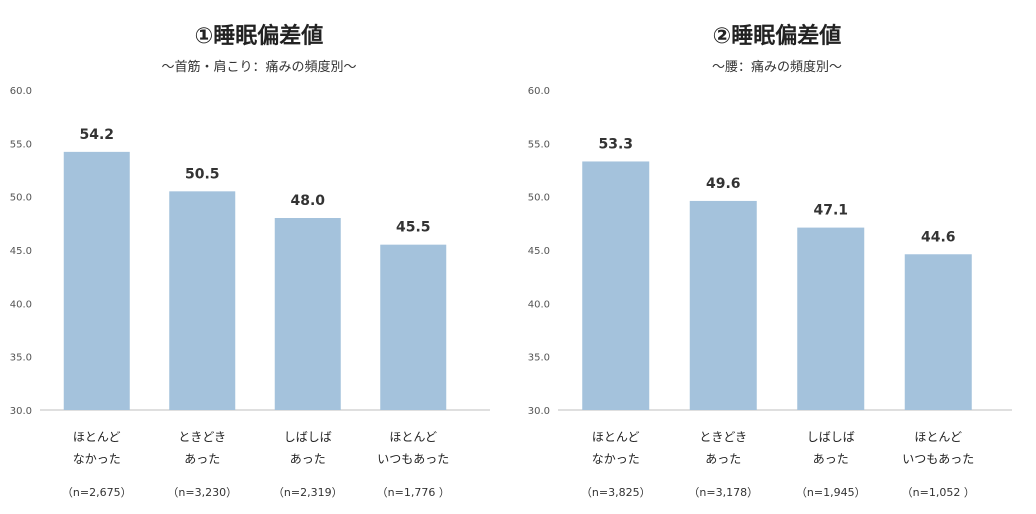  Describe the element at coordinates (307, 201) in the screenshot. I see `data-label: 48.0` at that location.